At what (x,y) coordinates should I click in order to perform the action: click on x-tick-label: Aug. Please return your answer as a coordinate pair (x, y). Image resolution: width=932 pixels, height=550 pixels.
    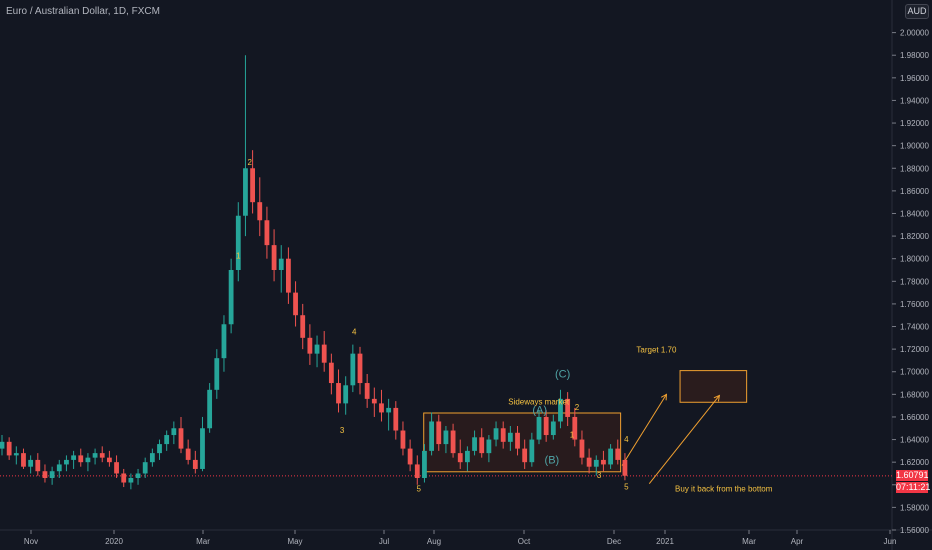
    Looking at the image, I should click on (434, 541).